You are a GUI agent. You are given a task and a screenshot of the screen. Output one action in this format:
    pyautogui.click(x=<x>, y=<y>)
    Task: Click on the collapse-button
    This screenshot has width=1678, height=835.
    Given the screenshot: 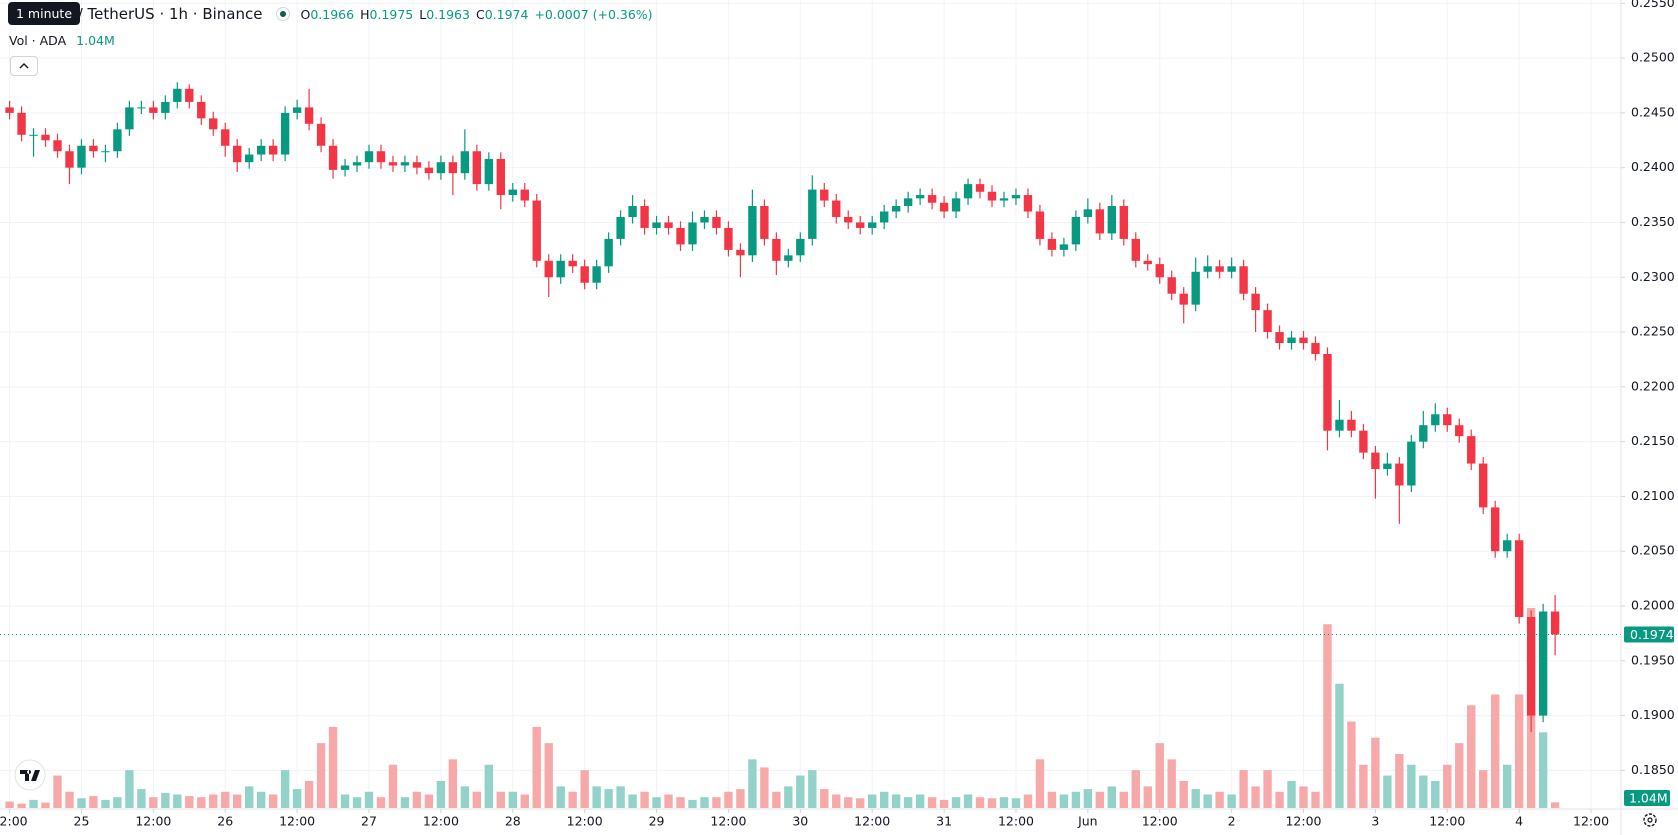 What is the action you would take?
    pyautogui.click(x=24, y=66)
    